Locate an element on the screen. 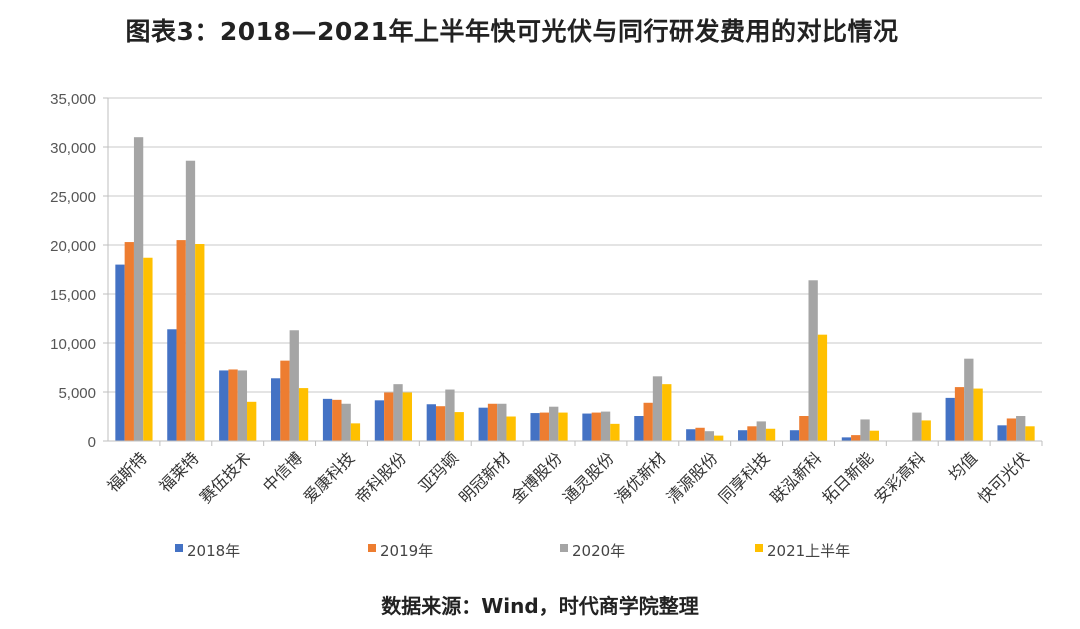 The height and width of the screenshot is (629, 1080). legend-item: 2021上半年 is located at coordinates (802, 550).